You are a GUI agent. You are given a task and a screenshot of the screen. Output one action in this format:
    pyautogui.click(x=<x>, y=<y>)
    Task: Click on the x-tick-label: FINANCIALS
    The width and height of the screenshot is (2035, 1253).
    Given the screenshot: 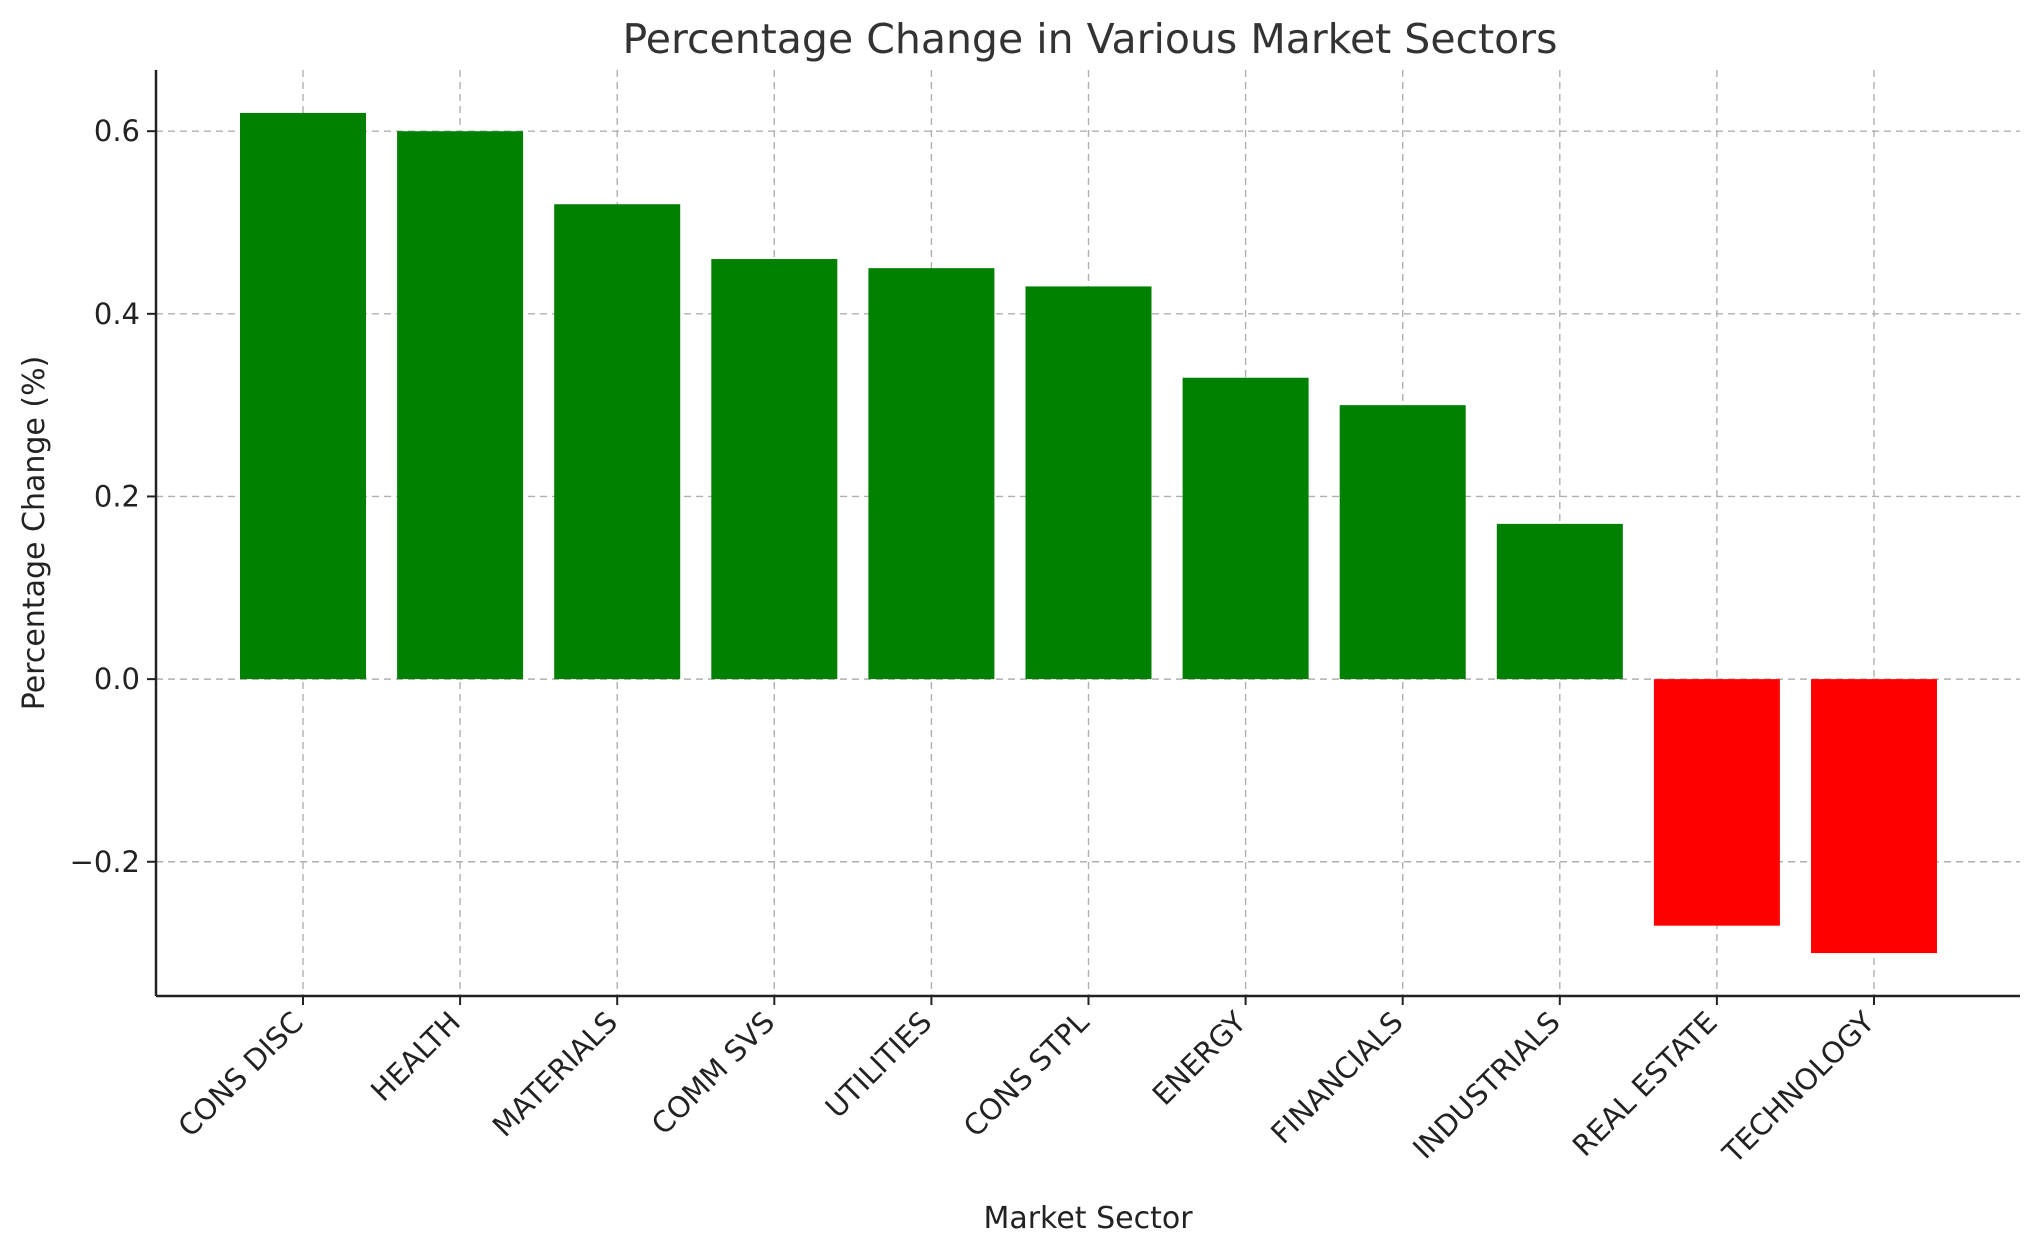 What is the action you would take?
    pyautogui.click(x=1336, y=1077)
    